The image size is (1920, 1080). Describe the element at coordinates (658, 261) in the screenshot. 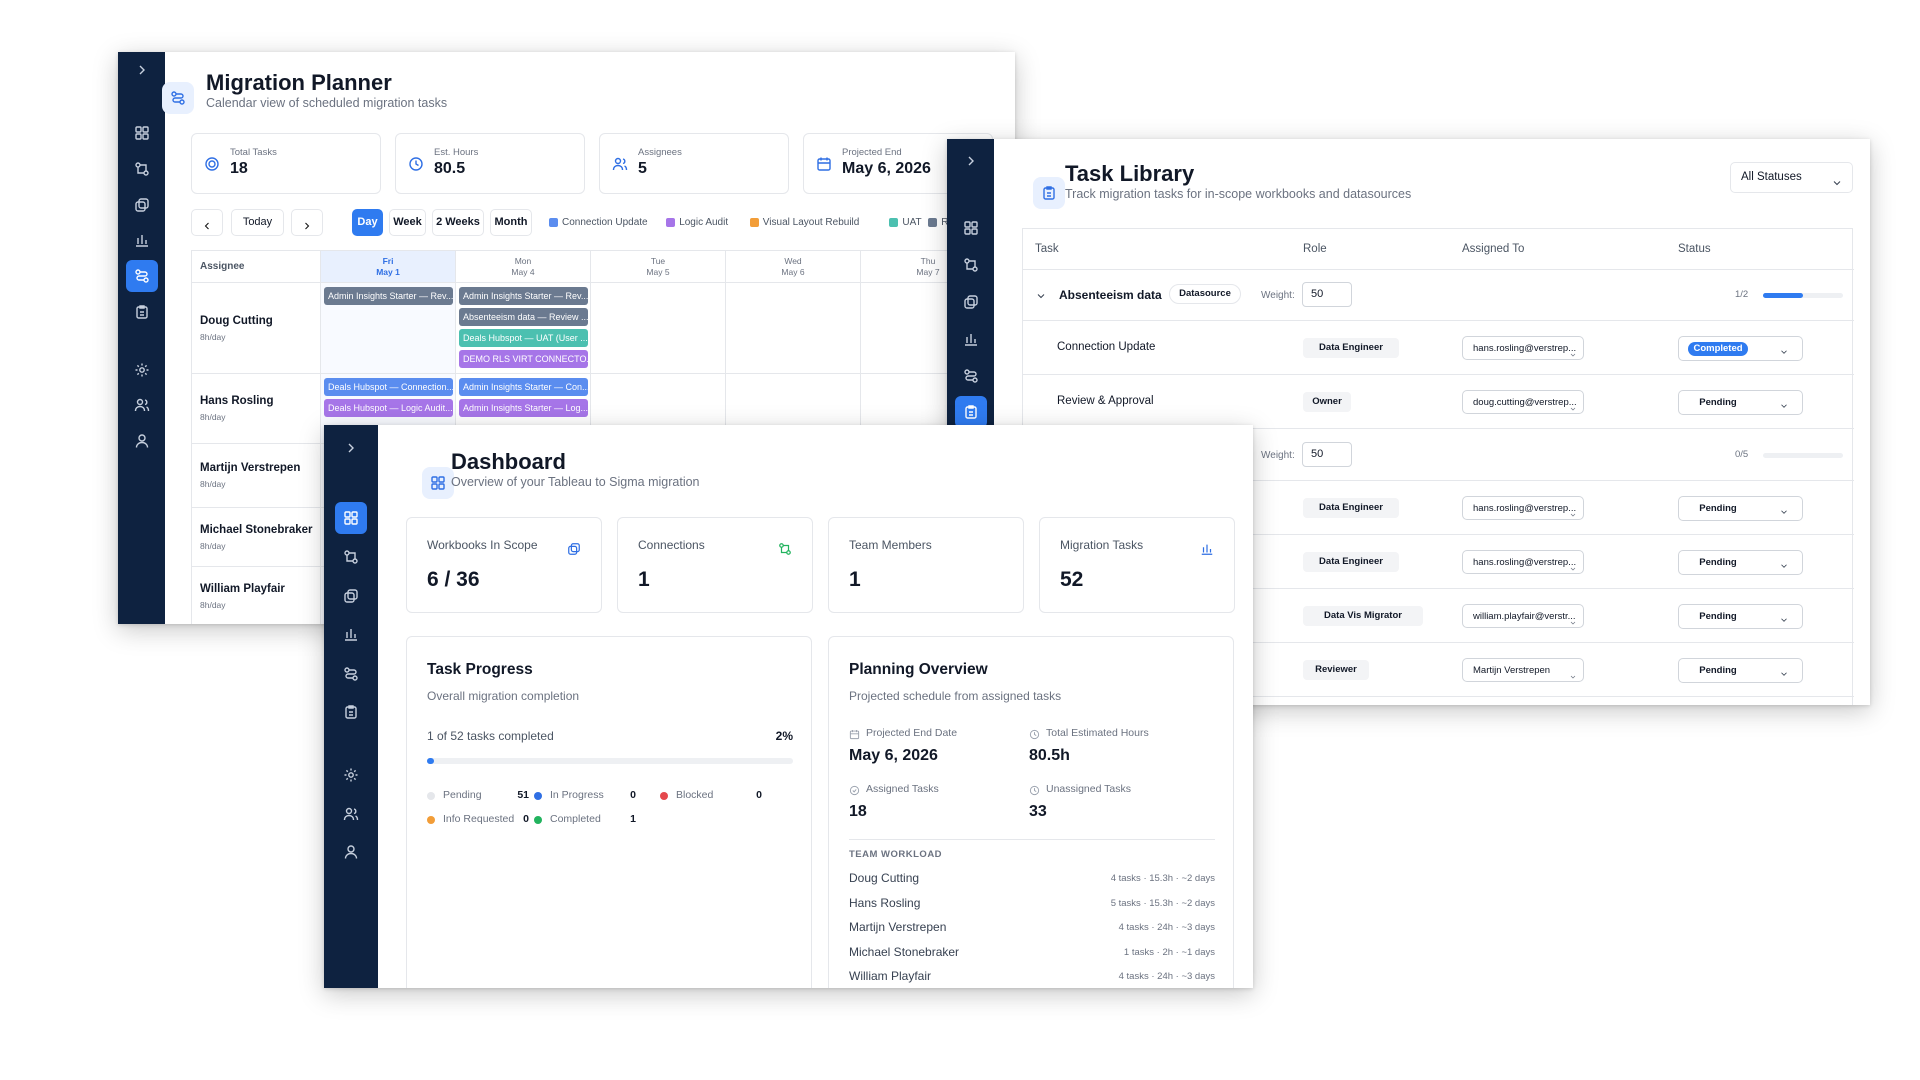

I see `day-name: Tue` at that location.